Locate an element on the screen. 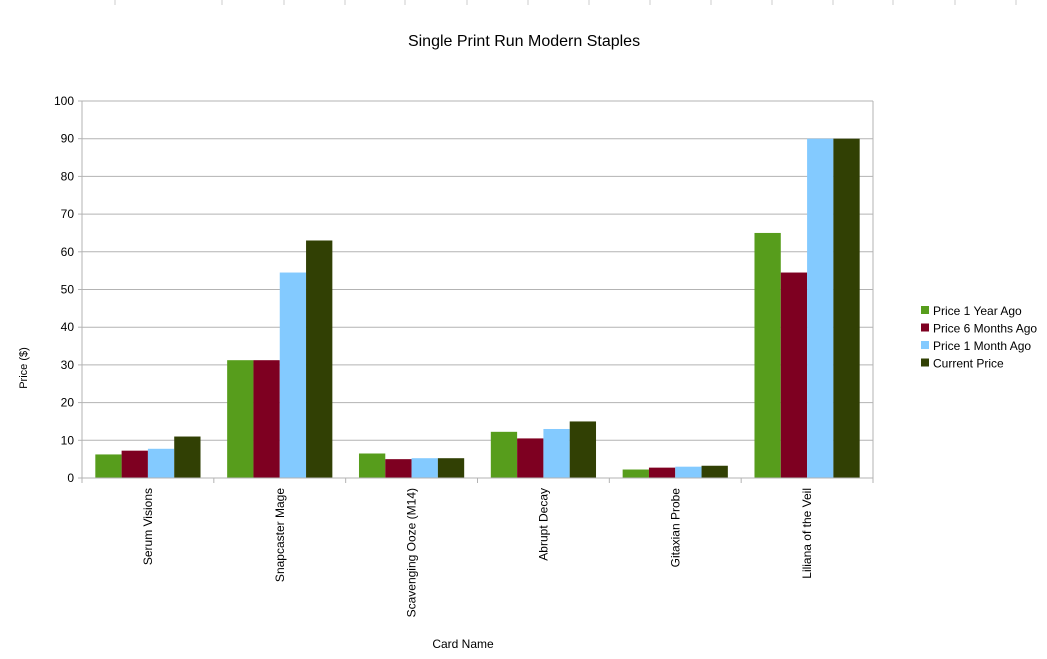 This screenshot has width=1047, height=659. x-tick-label: Scavenging Ooze (M14) is located at coordinates (412, 552).